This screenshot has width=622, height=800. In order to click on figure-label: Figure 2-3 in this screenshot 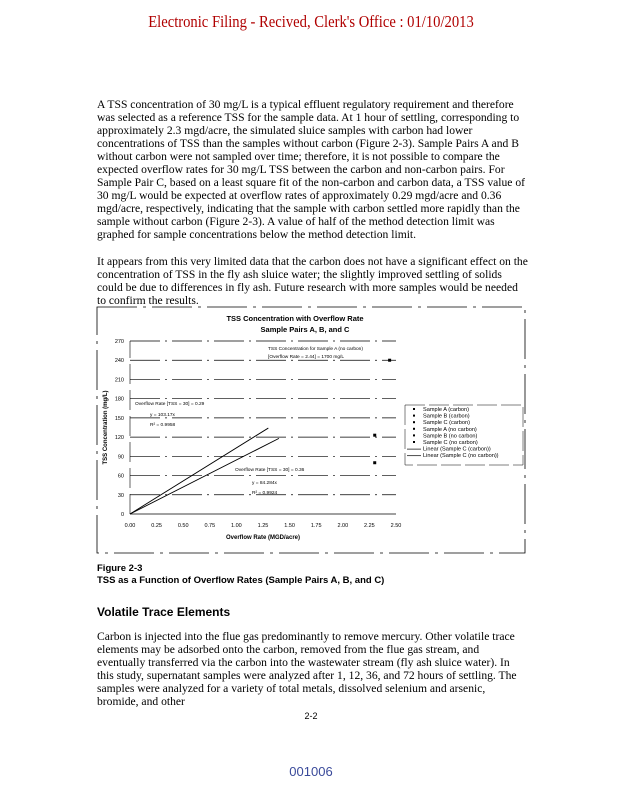, I will do `click(120, 568)`.